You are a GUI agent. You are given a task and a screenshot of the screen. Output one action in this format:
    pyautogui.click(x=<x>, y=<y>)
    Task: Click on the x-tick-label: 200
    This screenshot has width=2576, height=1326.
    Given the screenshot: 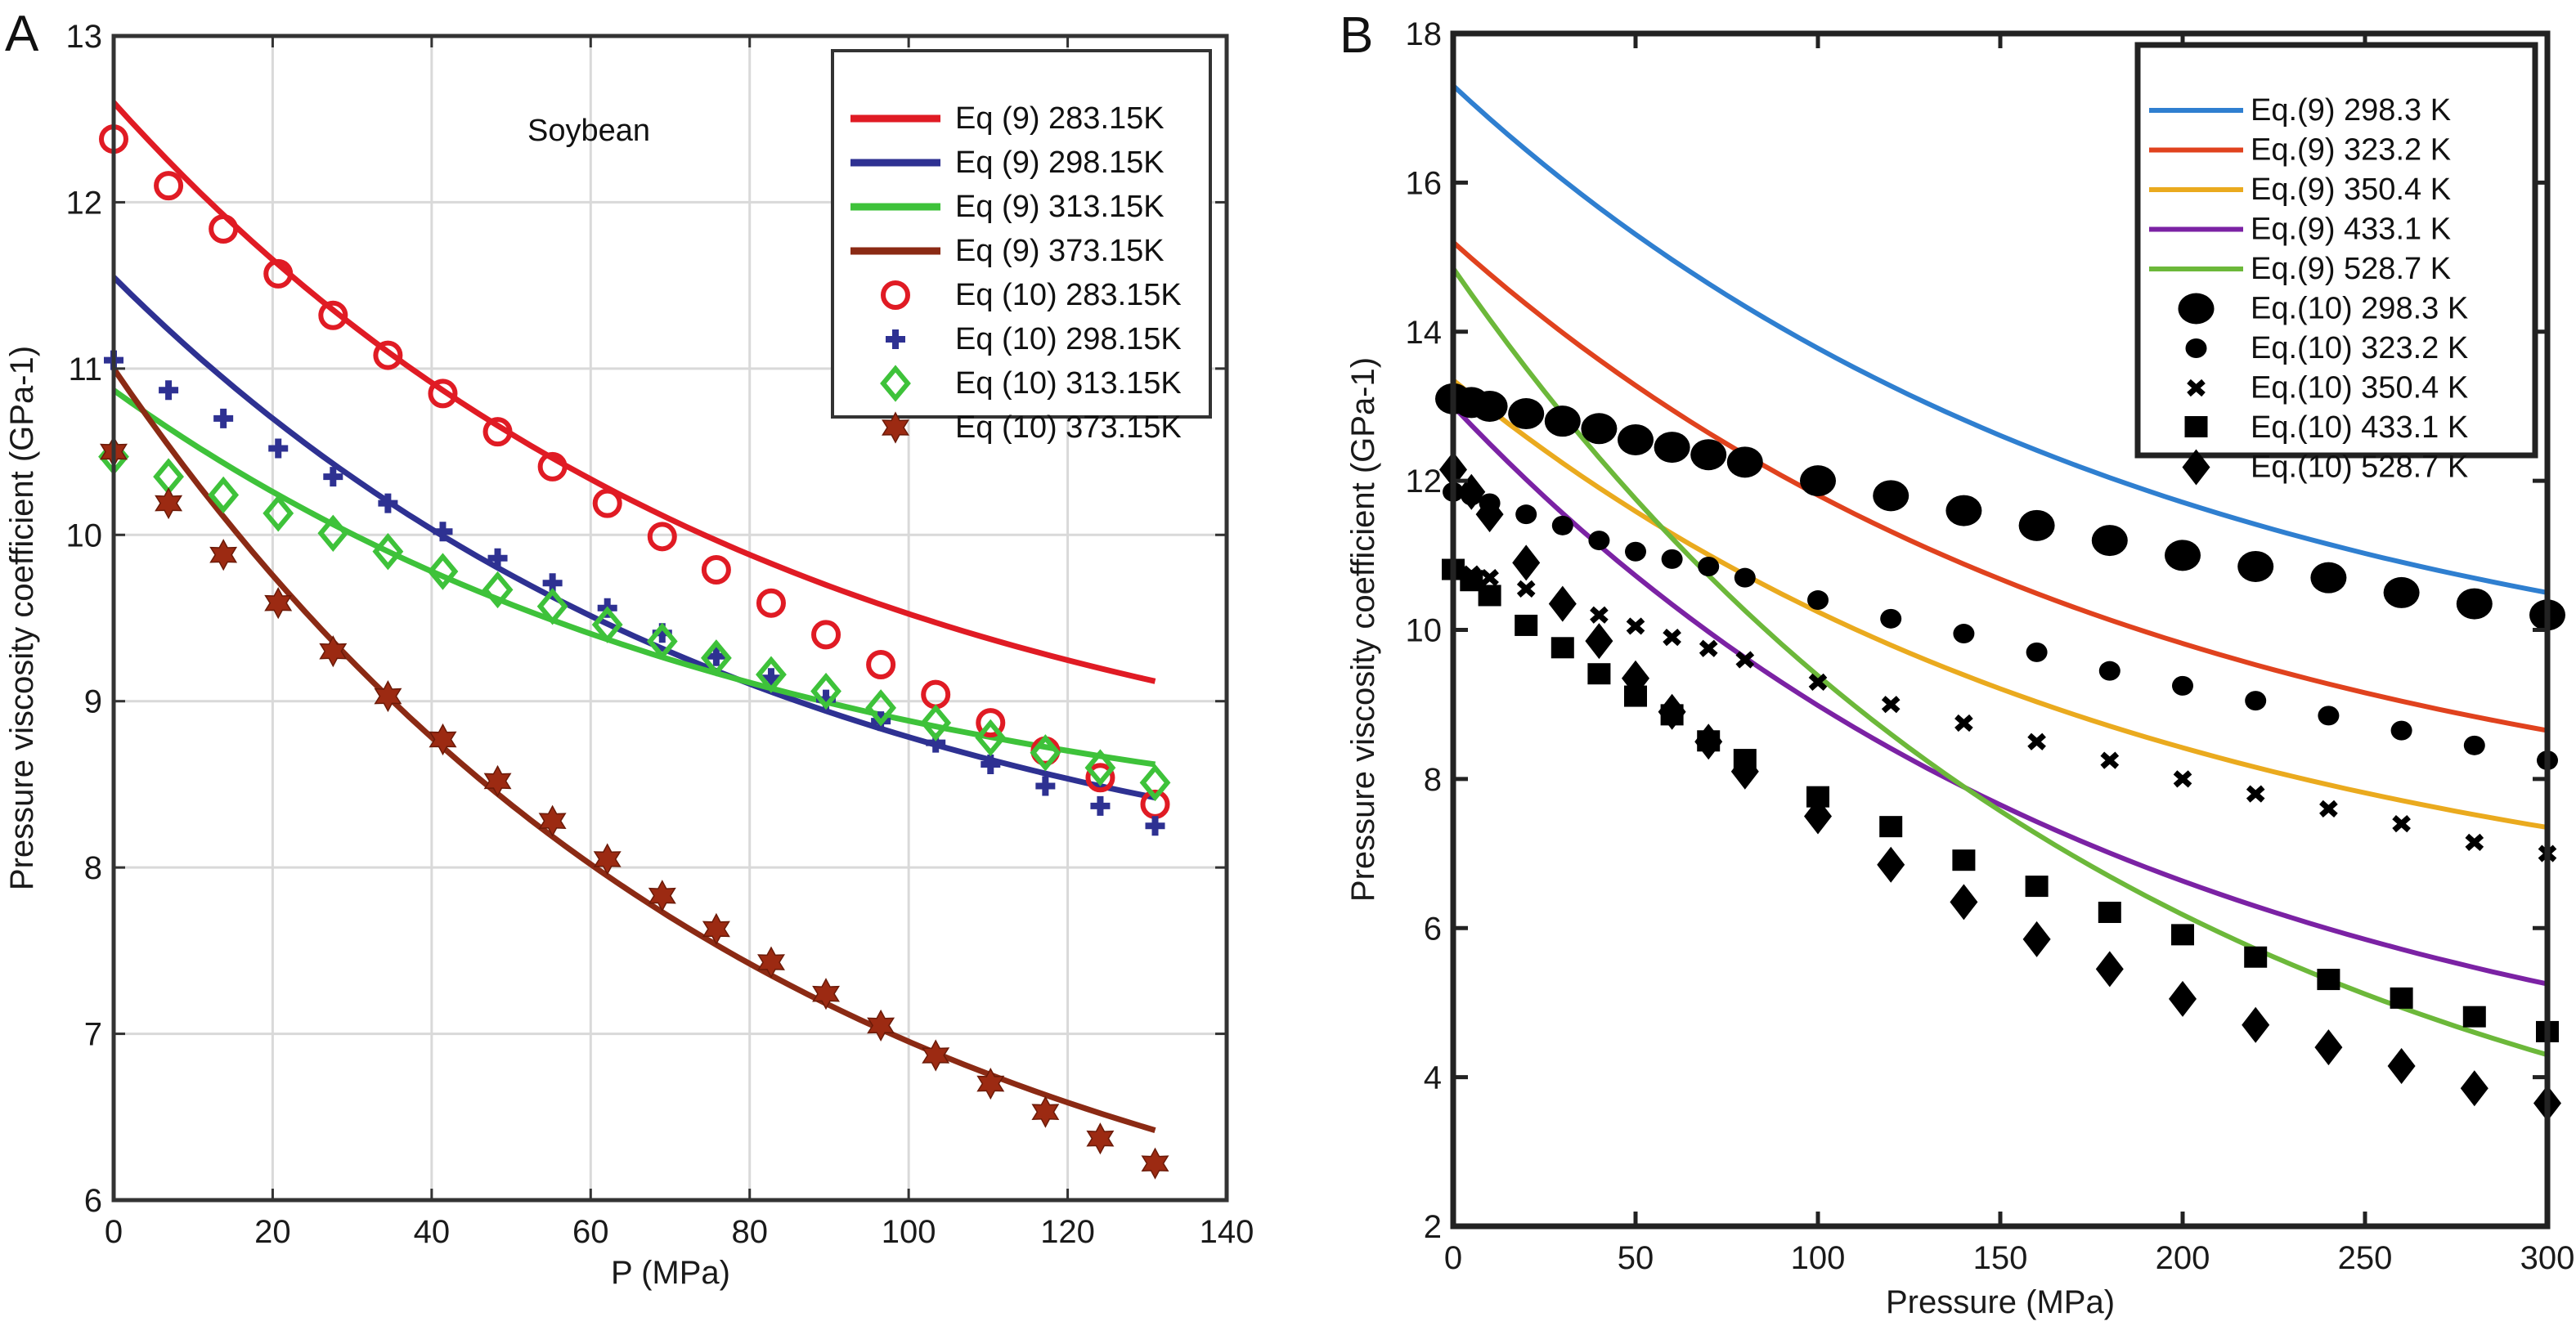 What is the action you would take?
    pyautogui.click(x=2183, y=1258)
    